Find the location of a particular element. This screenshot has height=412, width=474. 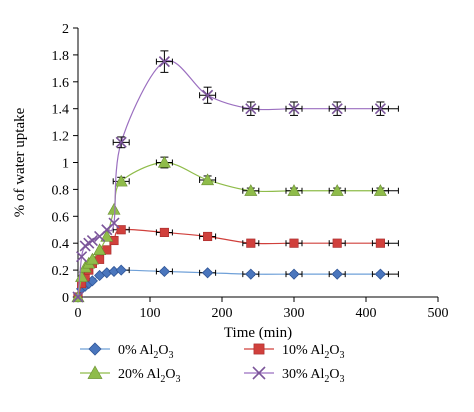

legend-item: 10% Al2O3 is located at coordinates (294, 352).